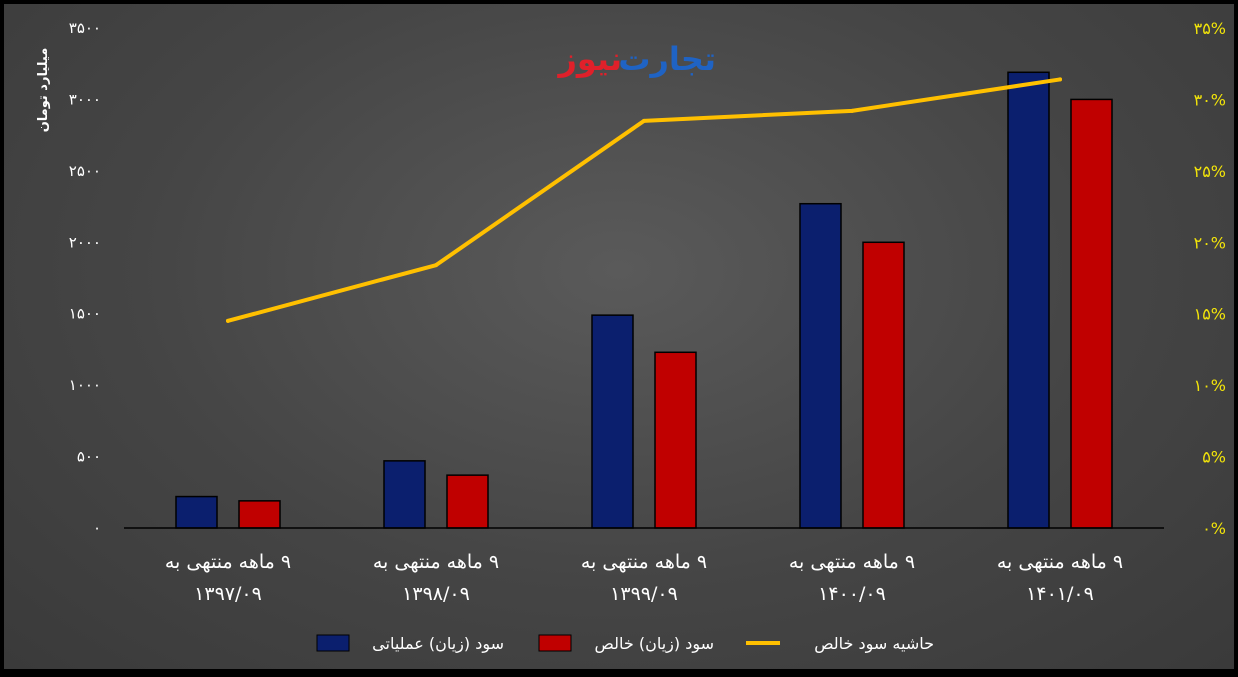  Describe the element at coordinates (1210, 242) in the screenshot. I see `right-tick-label: ۲۰%` at that location.